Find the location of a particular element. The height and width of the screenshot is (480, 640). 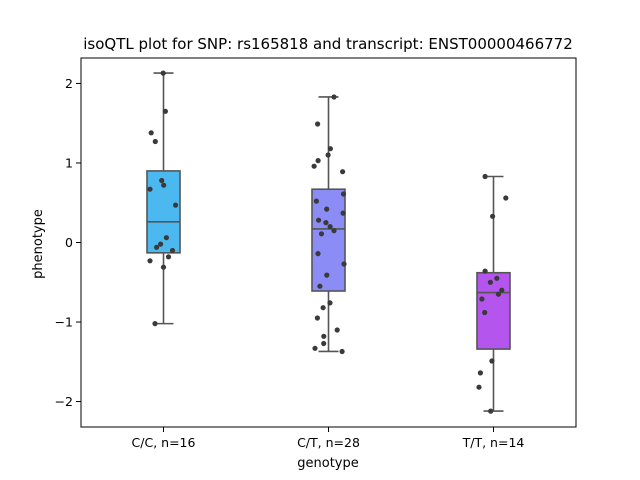

y-tick-label: 0 is located at coordinates (69, 242).